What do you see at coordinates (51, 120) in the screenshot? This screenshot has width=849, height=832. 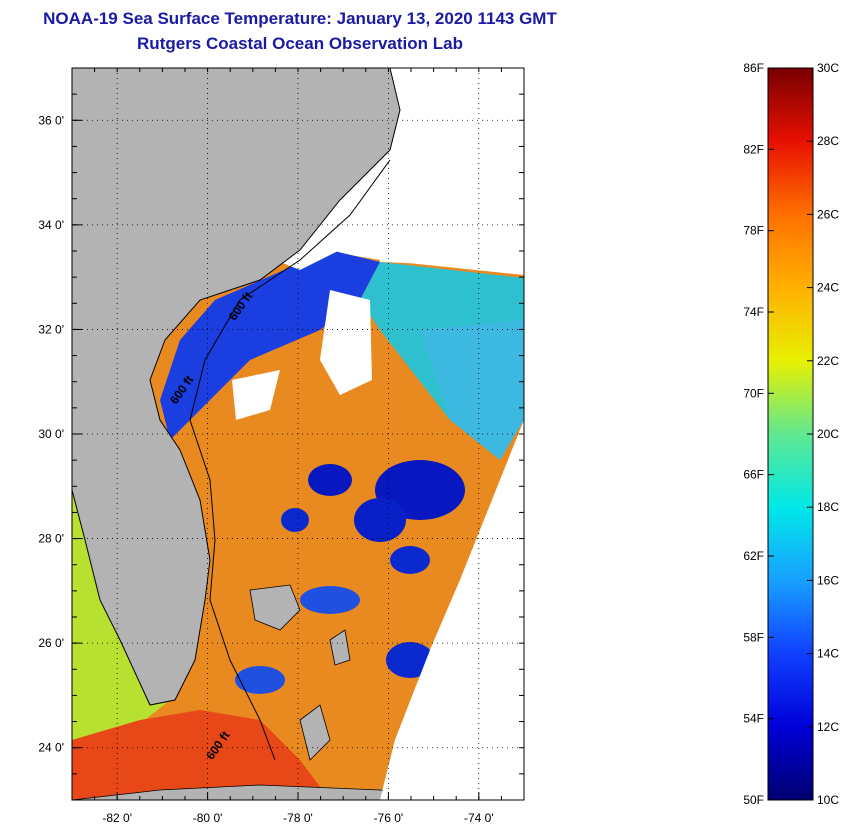 I see `lat-tick-label: 36 0'` at bounding box center [51, 120].